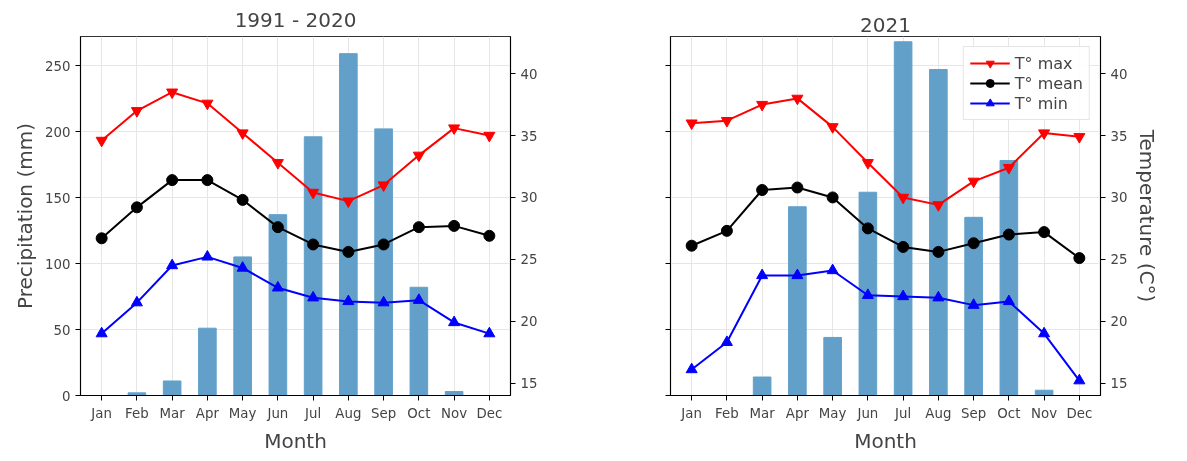 This screenshot has height=461, width=1187. What do you see at coordinates (295, 440) in the screenshot?
I see `x-axis-title: Month` at bounding box center [295, 440].